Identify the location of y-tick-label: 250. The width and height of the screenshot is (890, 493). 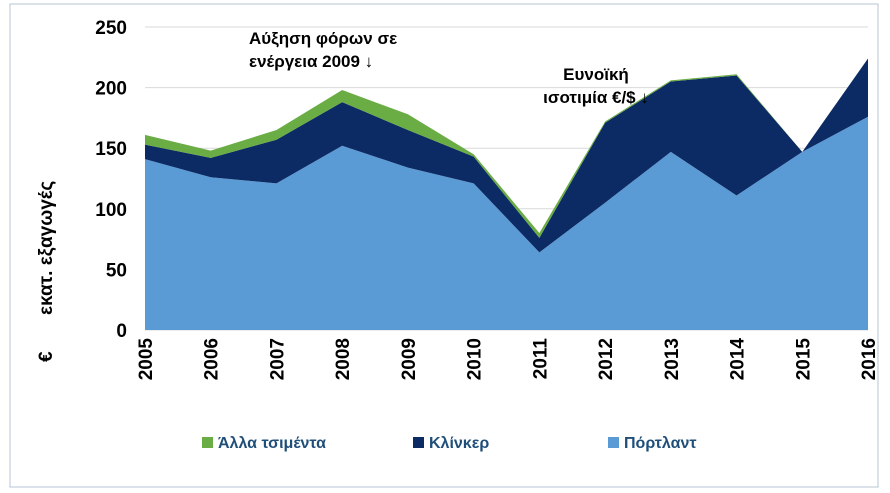
(111, 28).